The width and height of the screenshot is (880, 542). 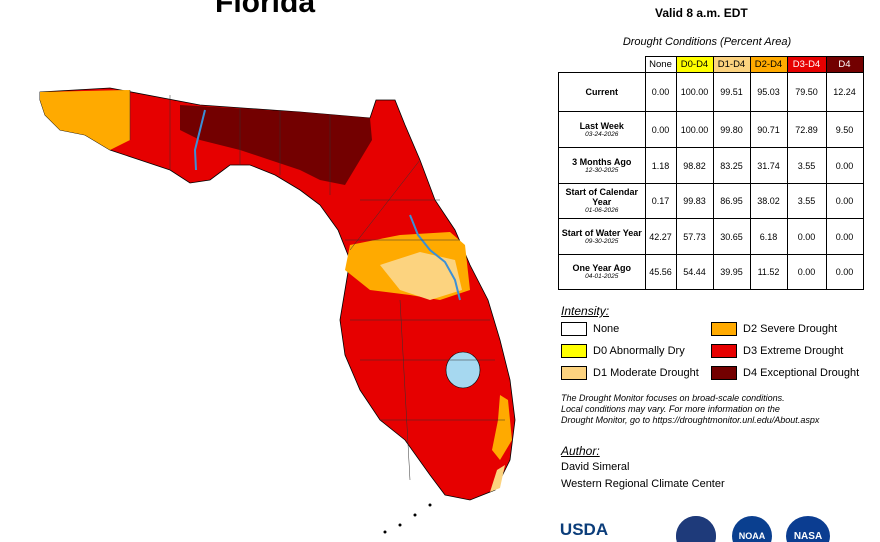 I want to click on legend-label: None, so click(x=606, y=329).